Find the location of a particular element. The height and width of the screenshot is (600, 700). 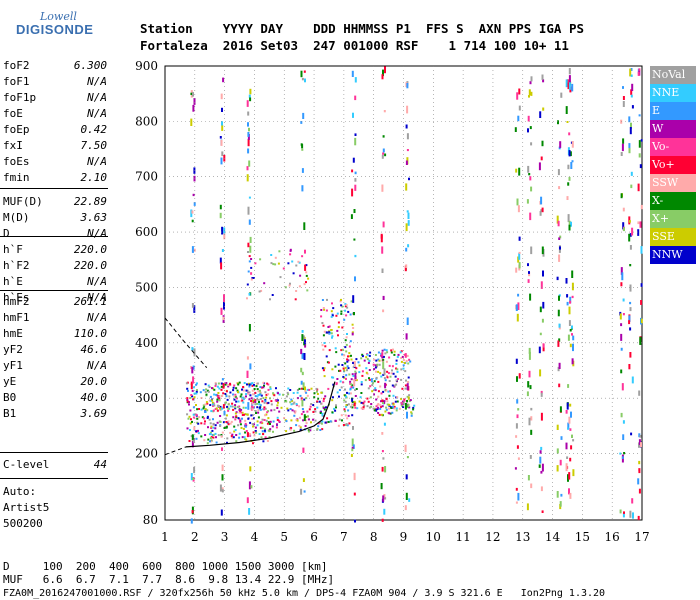

x-tick-label: 4 is located at coordinates (255, 537).